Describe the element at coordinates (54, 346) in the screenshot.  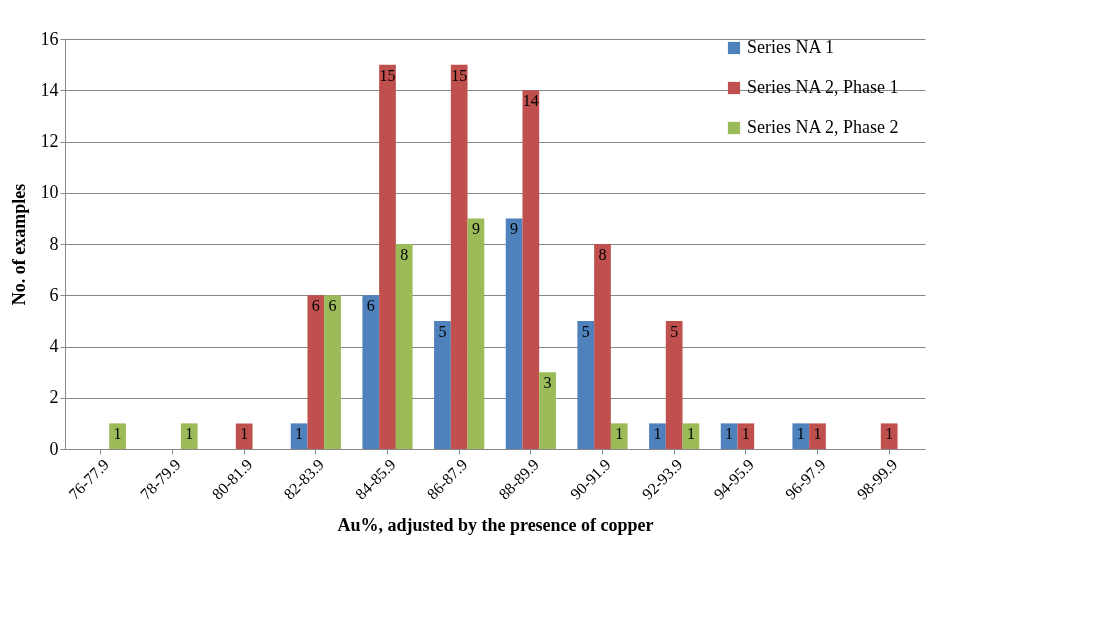
I see `y-tick-label: 4` at that location.